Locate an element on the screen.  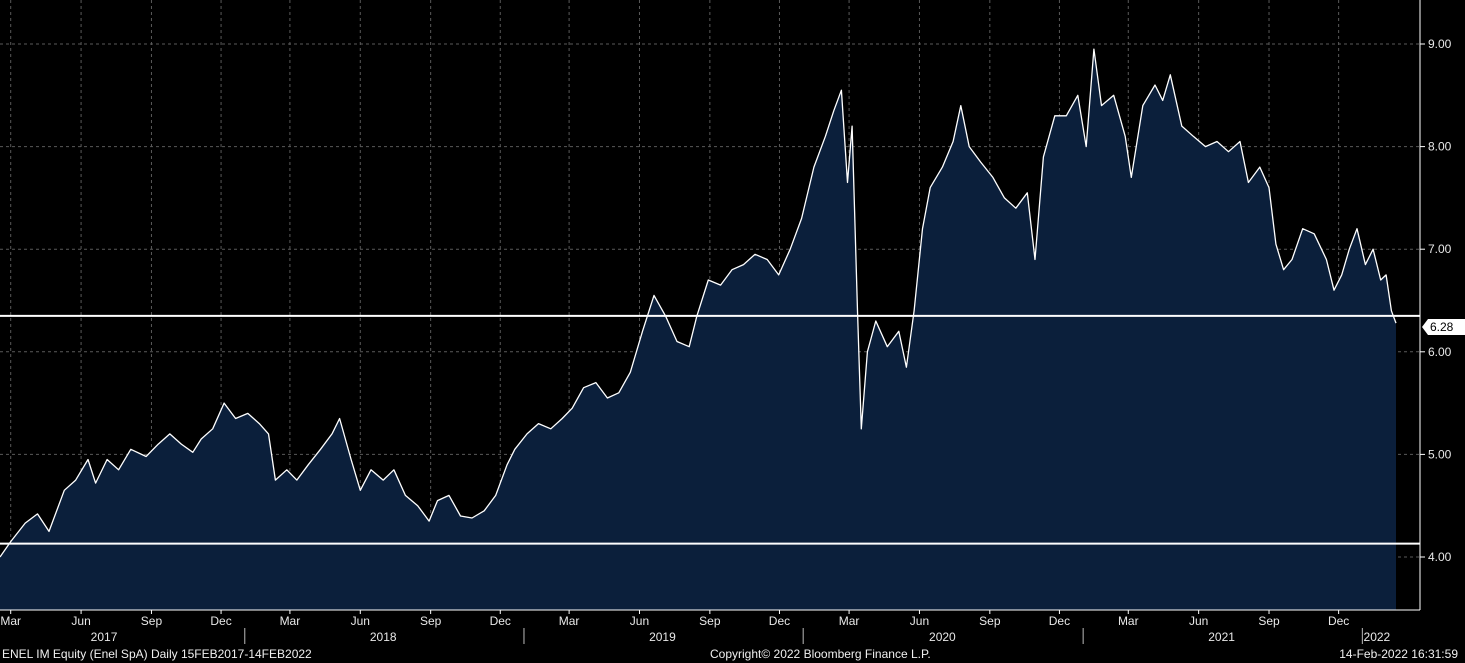
last-value-label: 6.28 is located at coordinates (1442, 327).